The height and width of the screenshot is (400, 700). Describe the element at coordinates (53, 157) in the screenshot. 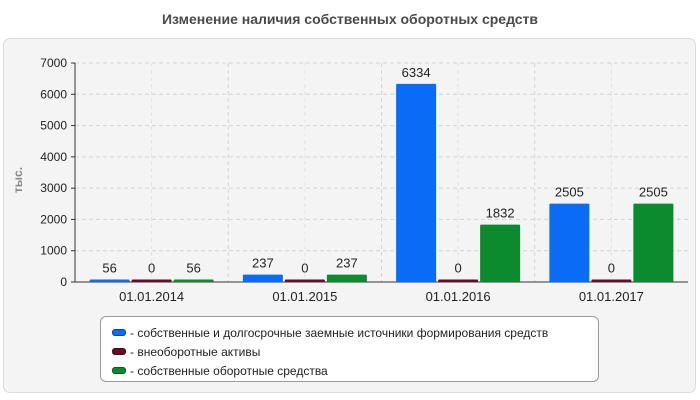

I see `y-tick-label: 4000` at that location.